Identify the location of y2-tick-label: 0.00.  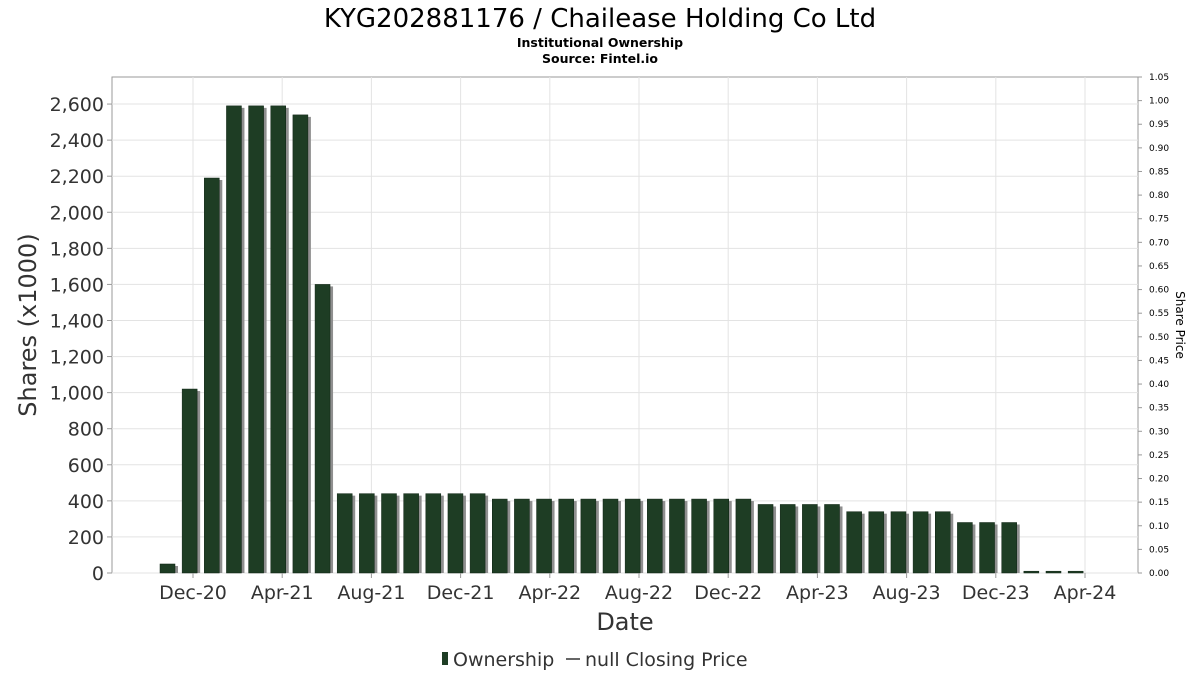
(1159, 574).